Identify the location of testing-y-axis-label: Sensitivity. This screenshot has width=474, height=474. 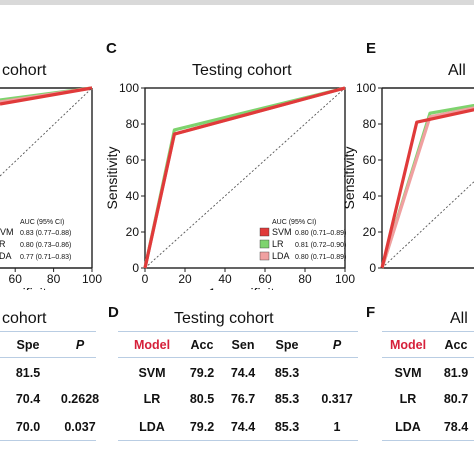
(112, 177).